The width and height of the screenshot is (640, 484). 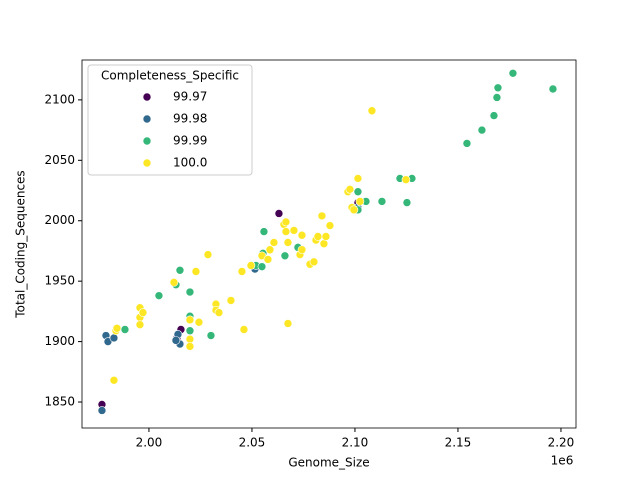 I want to click on y-tick-label: 2050, so click(x=59, y=160).